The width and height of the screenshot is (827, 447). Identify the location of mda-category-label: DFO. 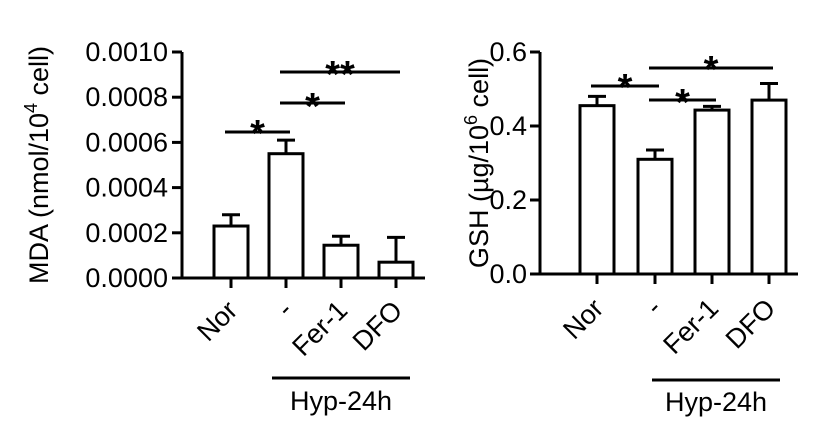
(378, 326).